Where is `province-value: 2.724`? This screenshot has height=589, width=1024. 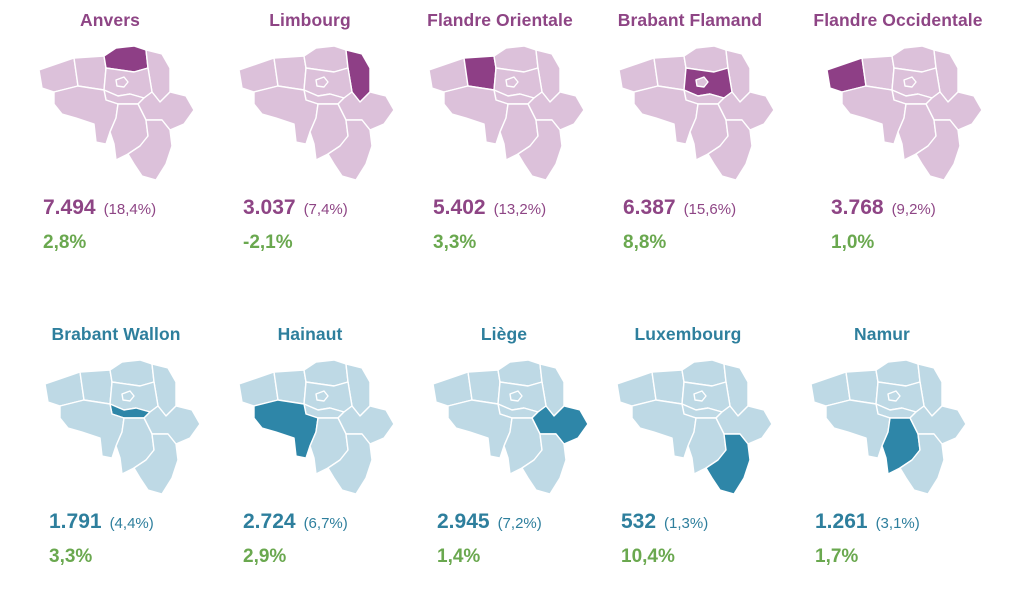
province-value: 2.724 is located at coordinates (269, 521).